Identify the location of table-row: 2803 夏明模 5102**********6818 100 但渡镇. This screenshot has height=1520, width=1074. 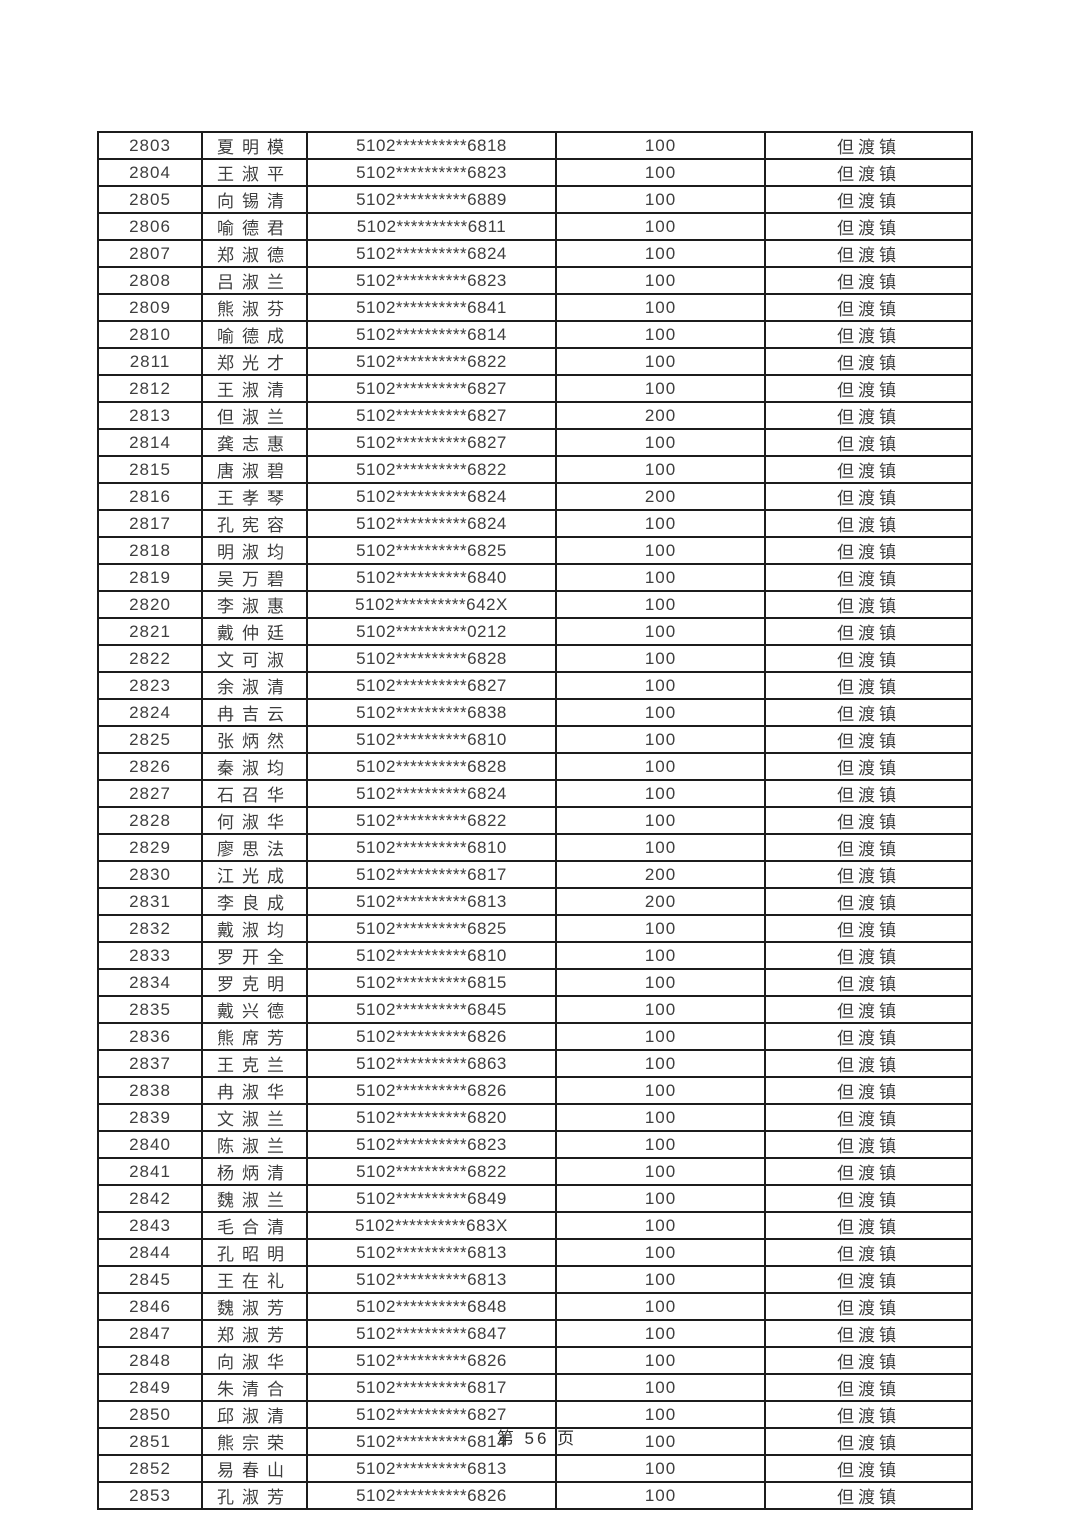
(535, 145).